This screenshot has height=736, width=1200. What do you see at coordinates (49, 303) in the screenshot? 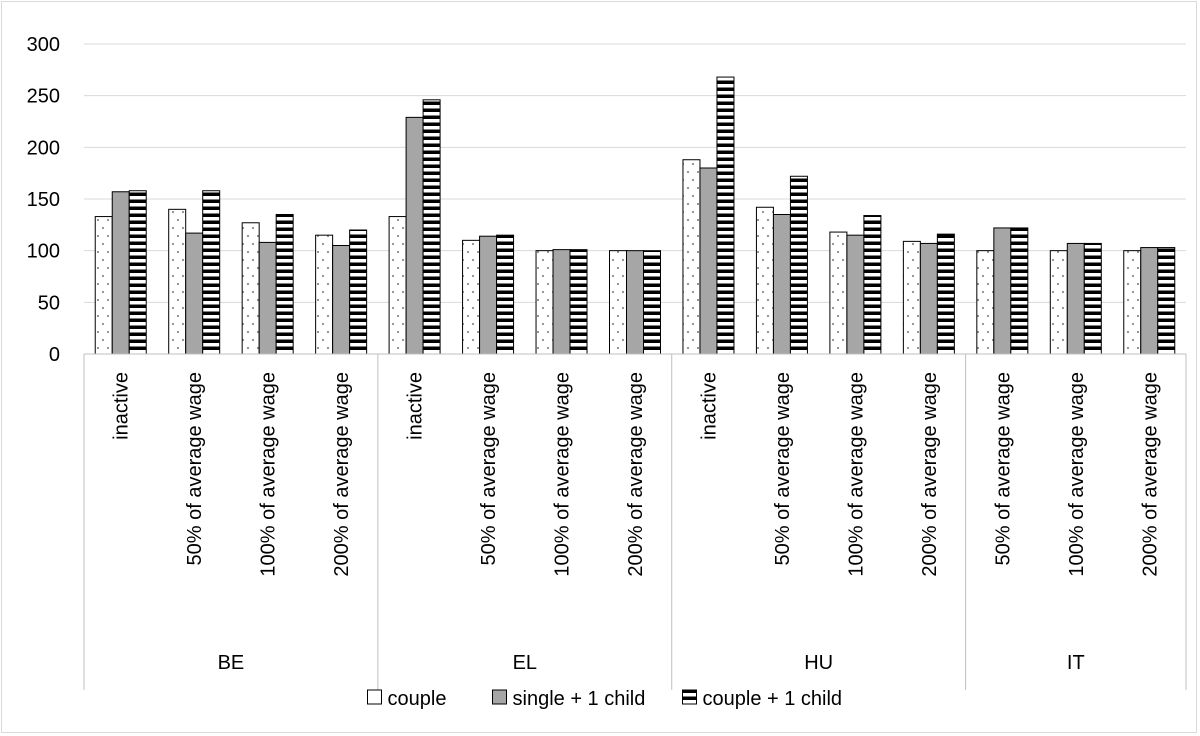
I see `y-tick-label: 50` at bounding box center [49, 303].